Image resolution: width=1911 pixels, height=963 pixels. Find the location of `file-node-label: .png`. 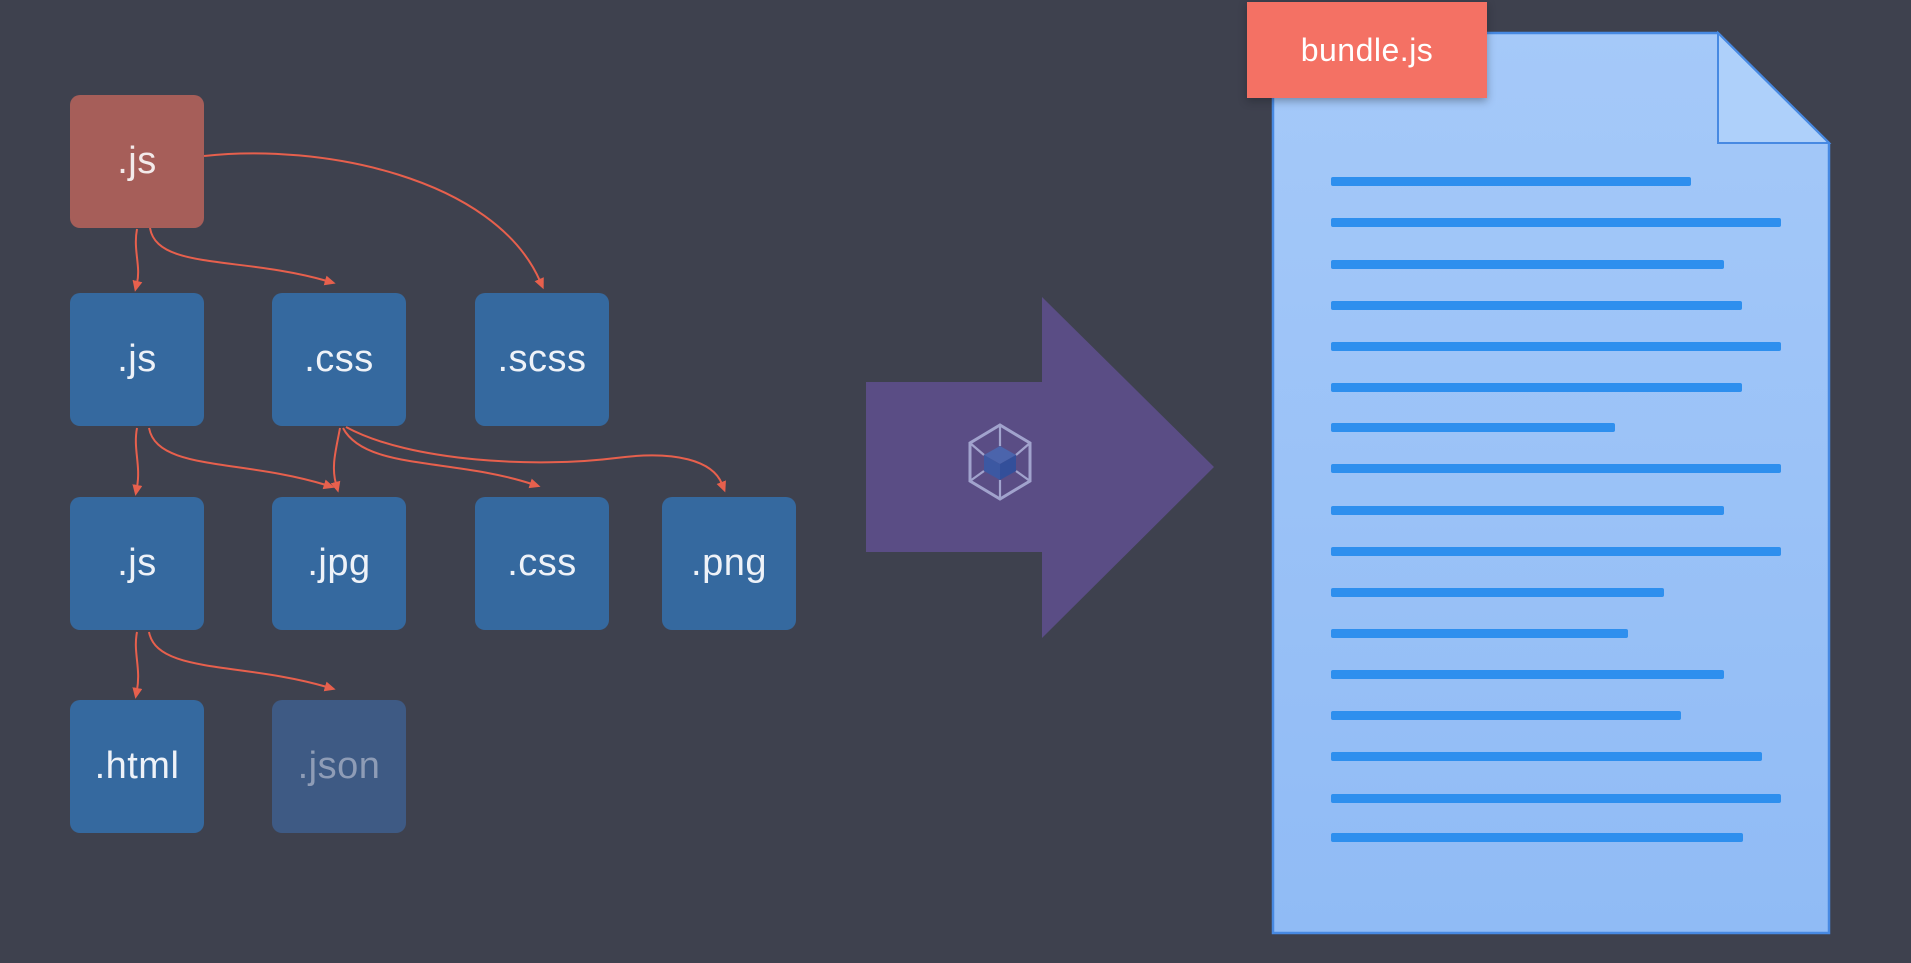

file-node-label: .png is located at coordinates (729, 563).